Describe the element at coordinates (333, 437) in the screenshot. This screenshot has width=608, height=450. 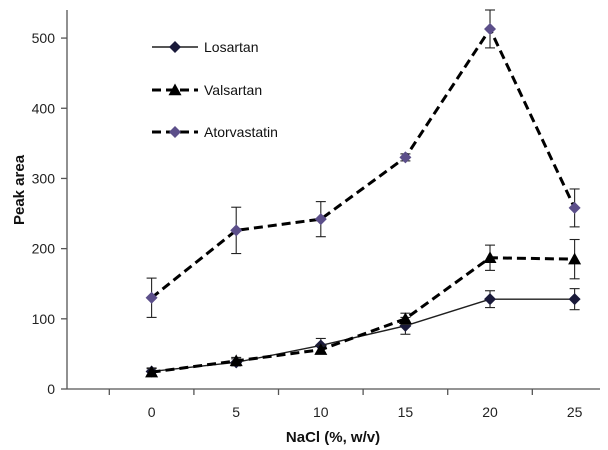
I see `x-axis-title: NaCl (%, w/v)` at that location.